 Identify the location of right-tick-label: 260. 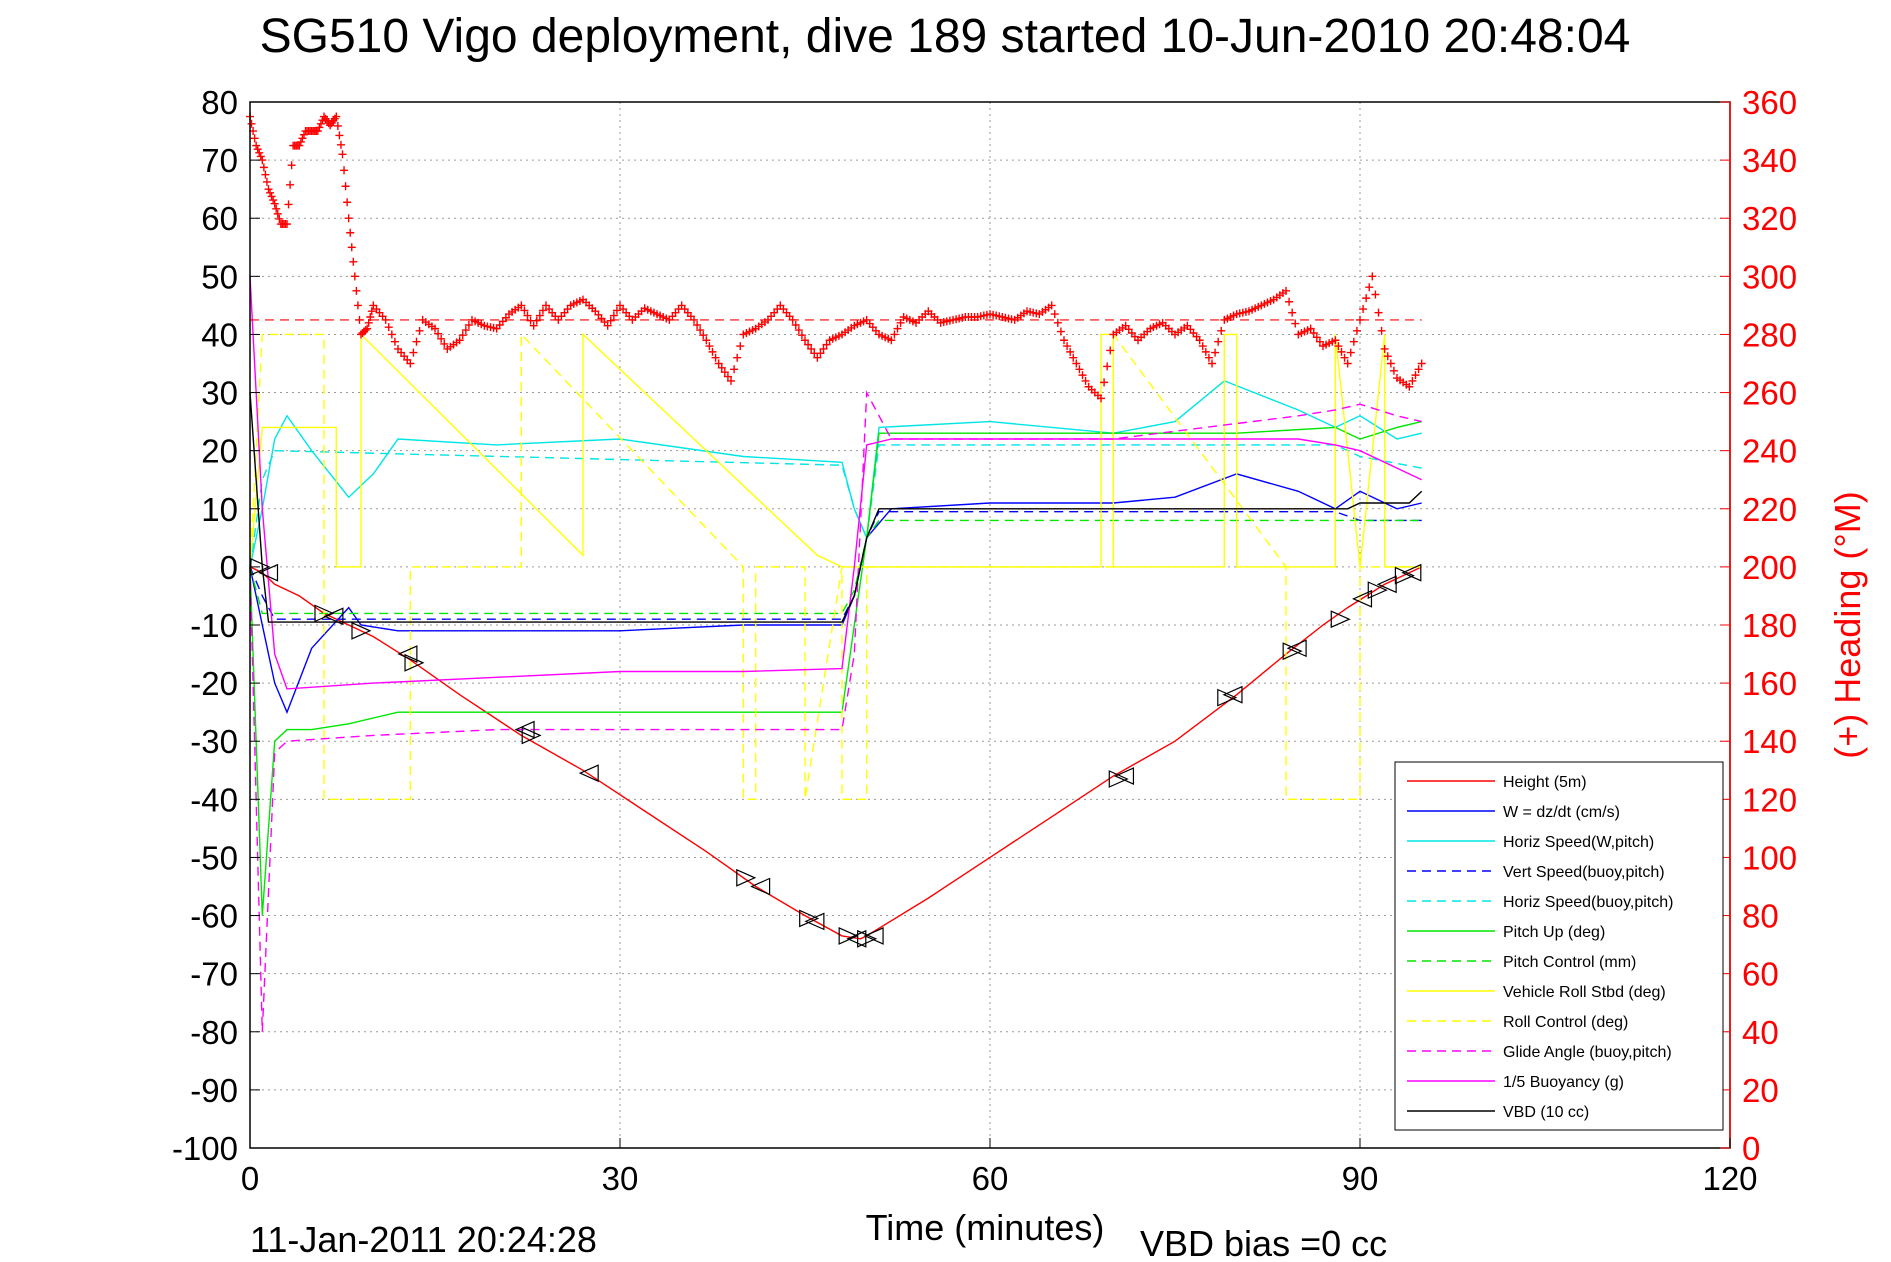
(1769, 393).